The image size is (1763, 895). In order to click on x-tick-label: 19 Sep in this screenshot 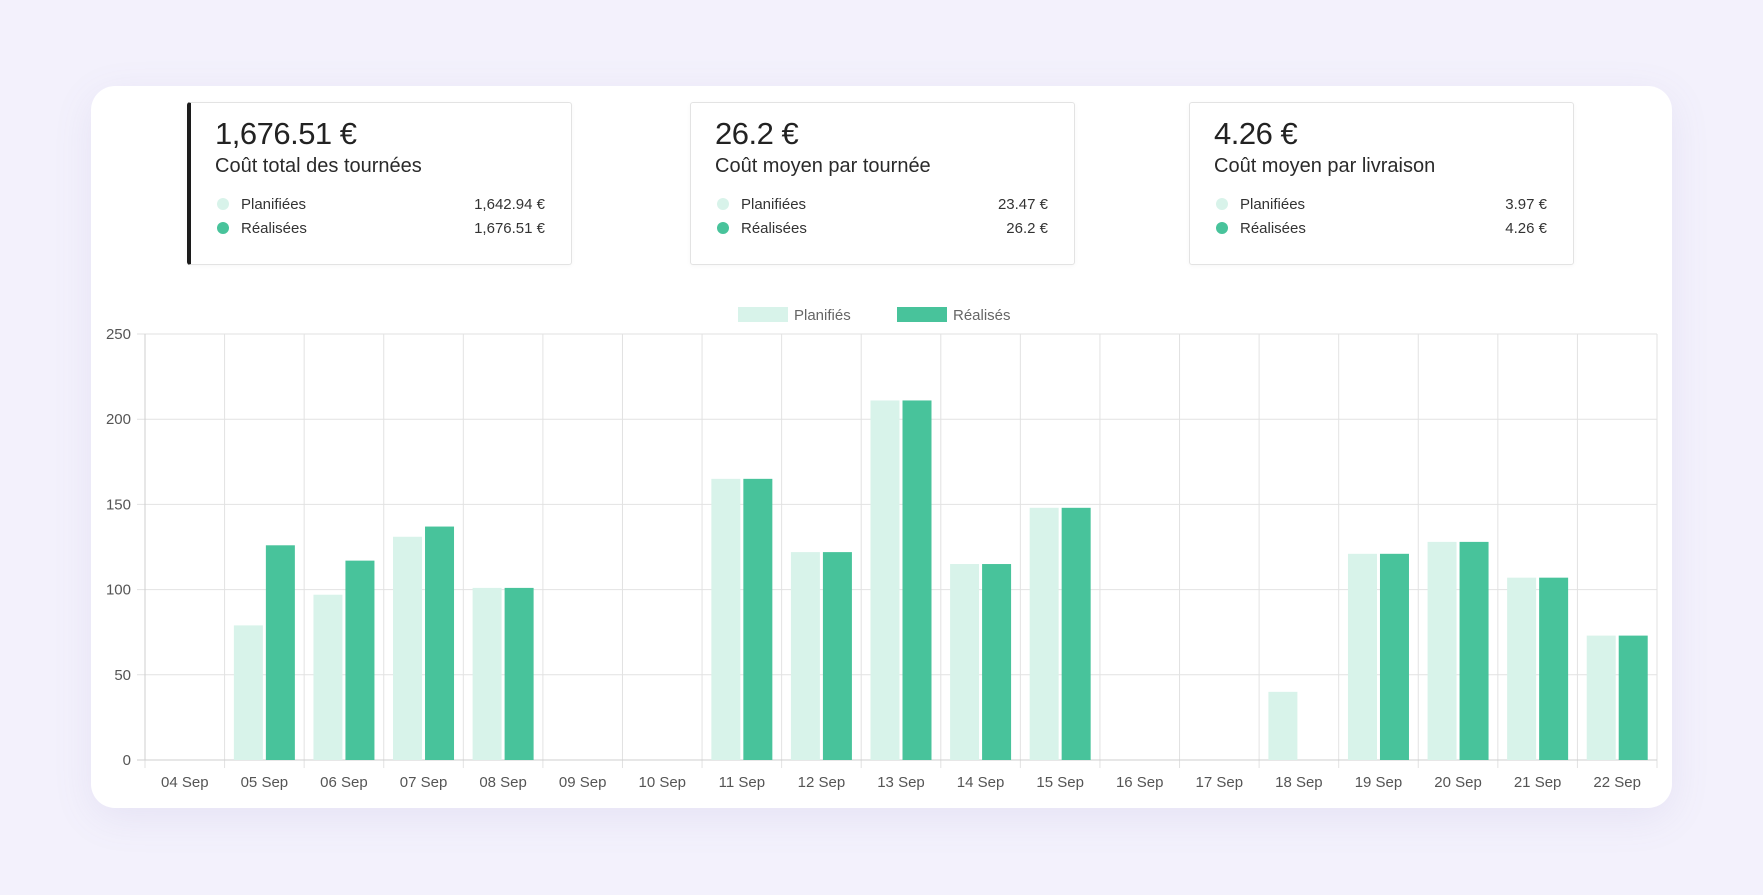, I will do `click(1379, 782)`.